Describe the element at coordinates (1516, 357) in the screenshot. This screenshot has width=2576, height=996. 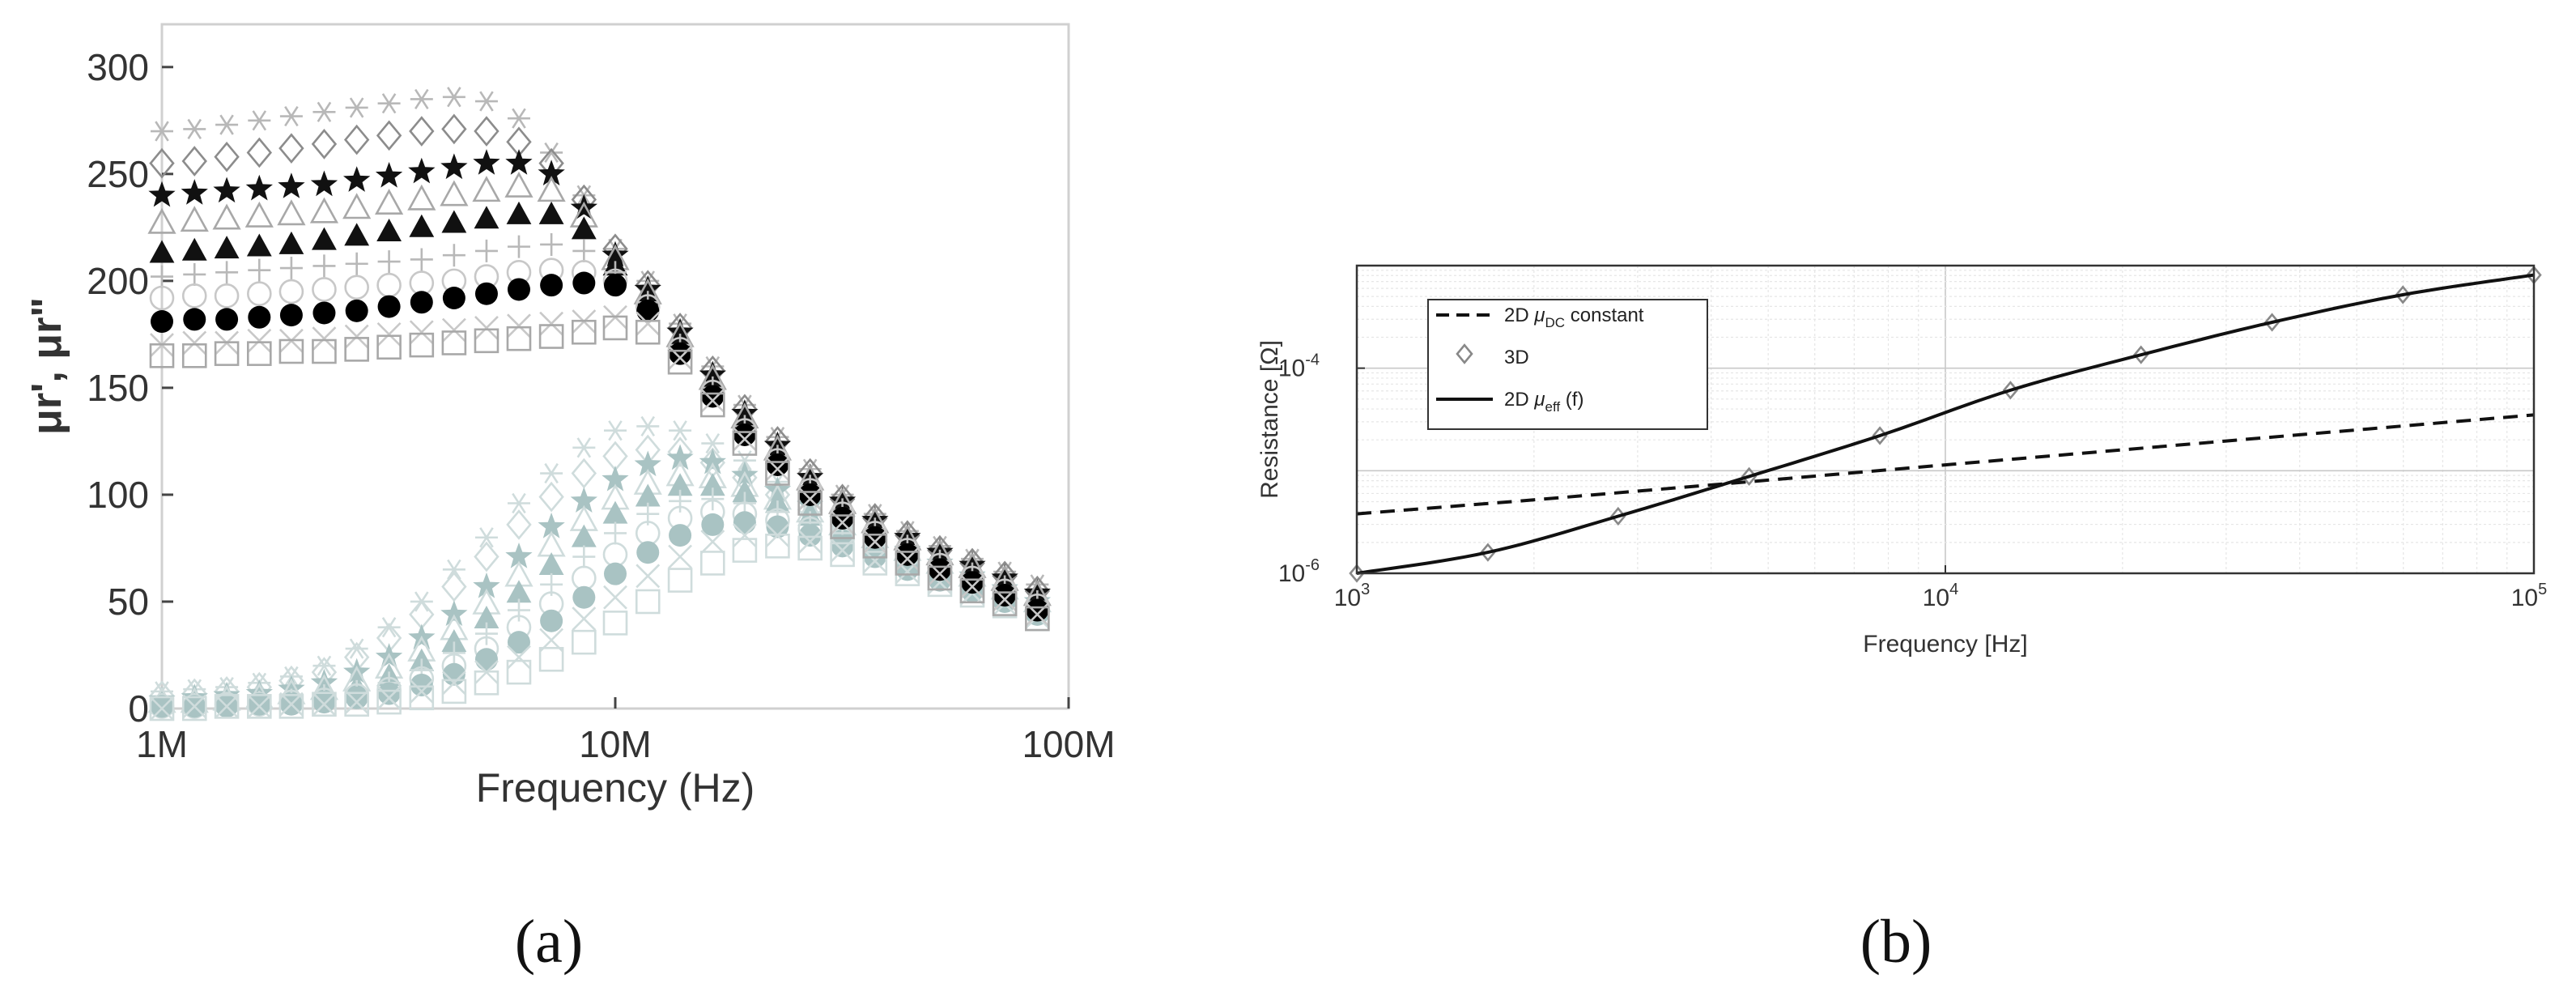
I see `chart-b-legend-entry: 3D` at that location.